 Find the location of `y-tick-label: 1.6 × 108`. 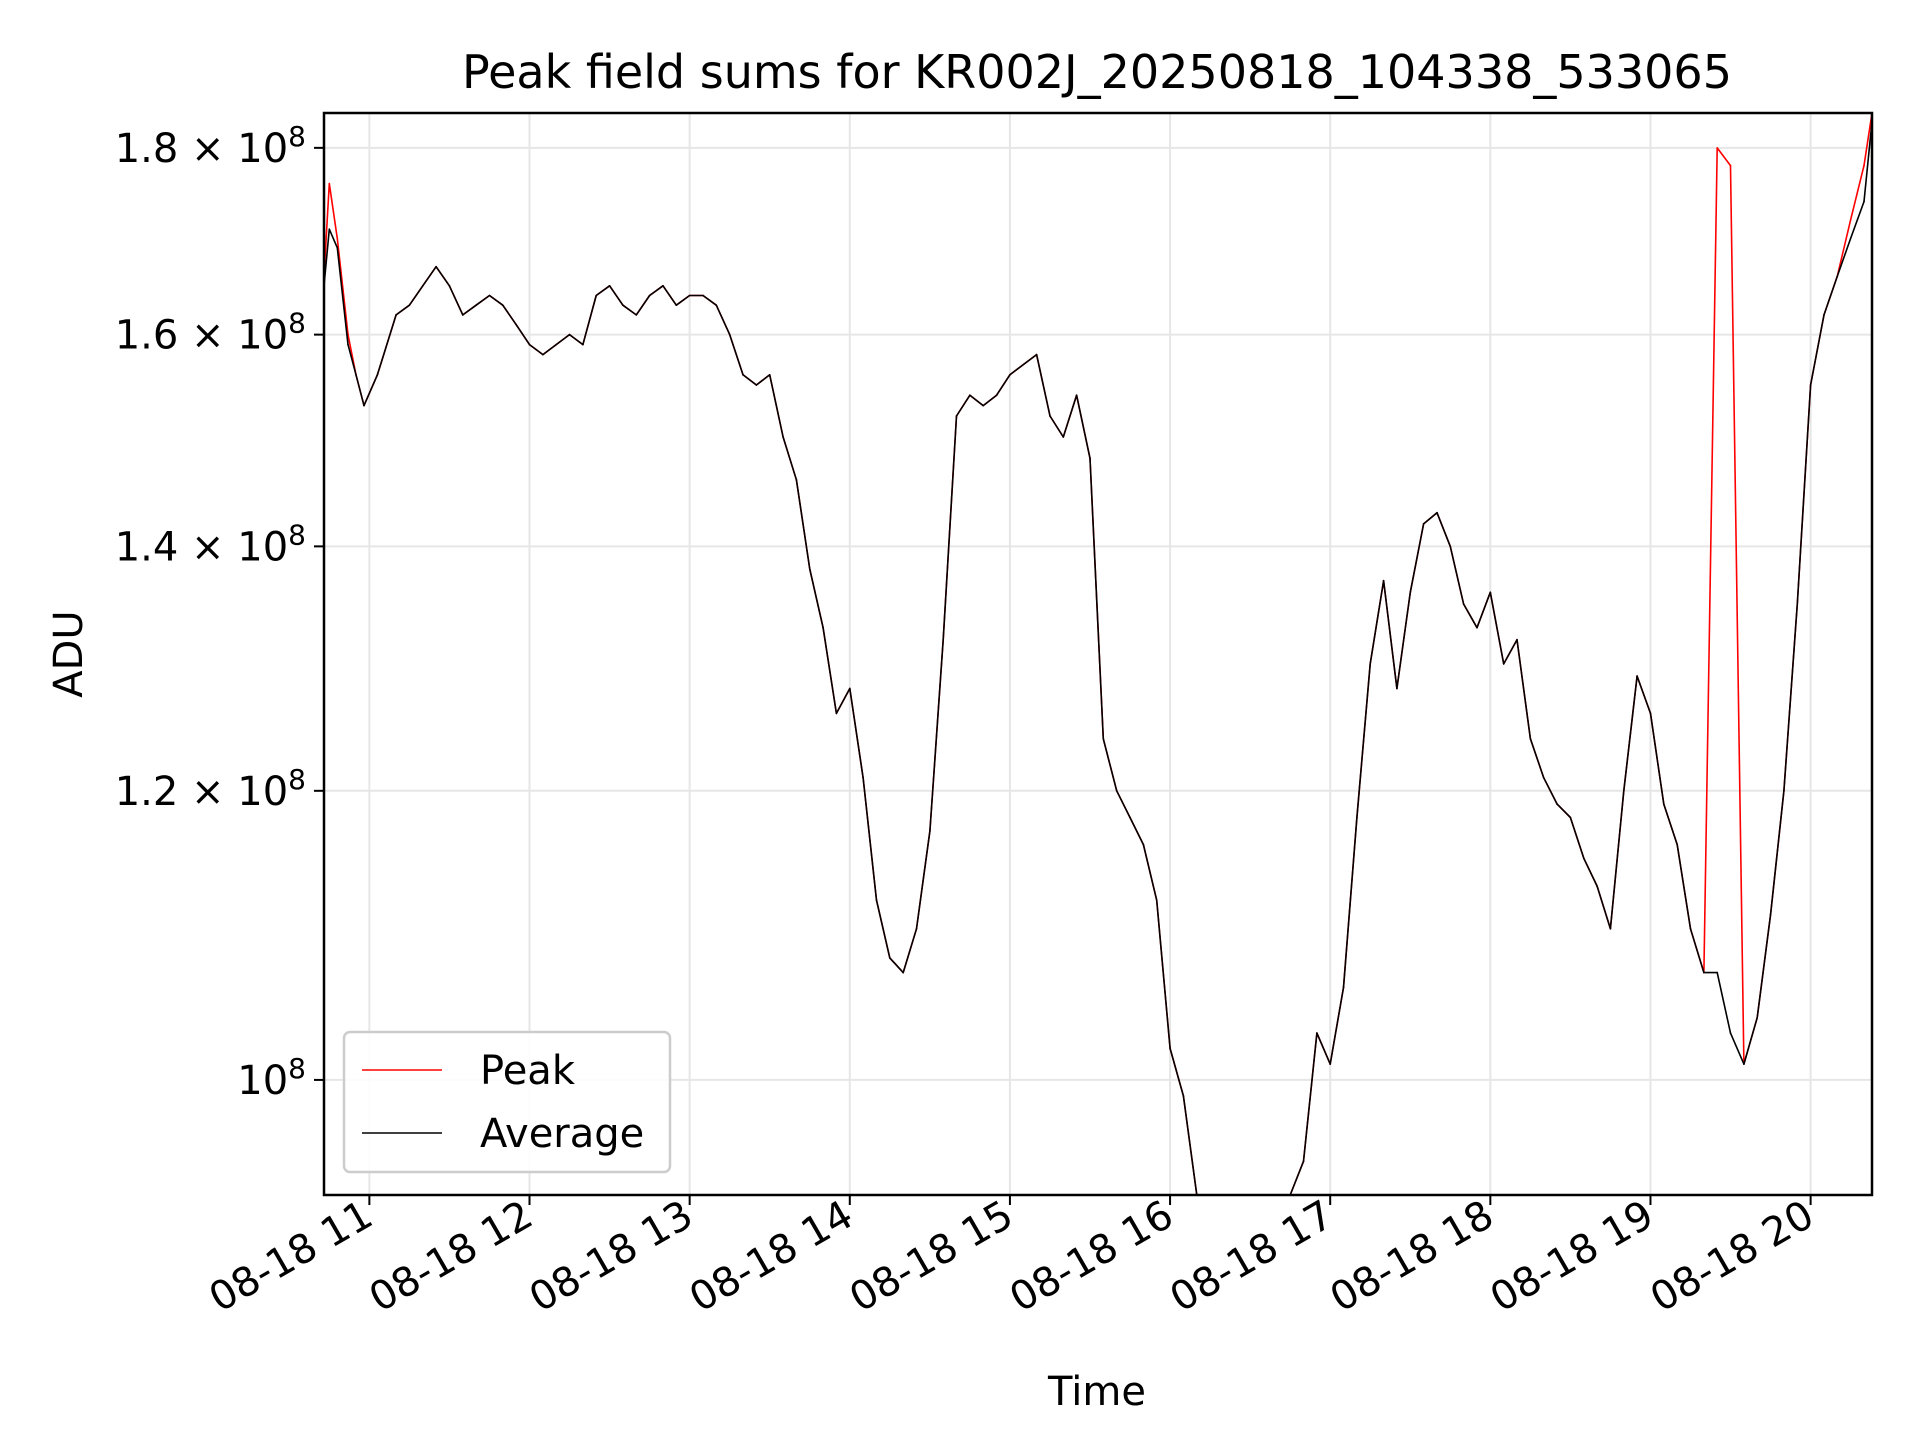

y-tick-label: 1.6 × 108 is located at coordinates (210, 333).